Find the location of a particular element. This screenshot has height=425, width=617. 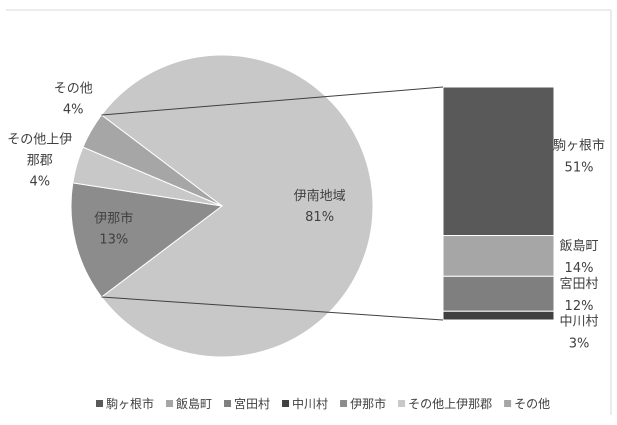

pie-slice-その他 is located at coordinates (152, 160).